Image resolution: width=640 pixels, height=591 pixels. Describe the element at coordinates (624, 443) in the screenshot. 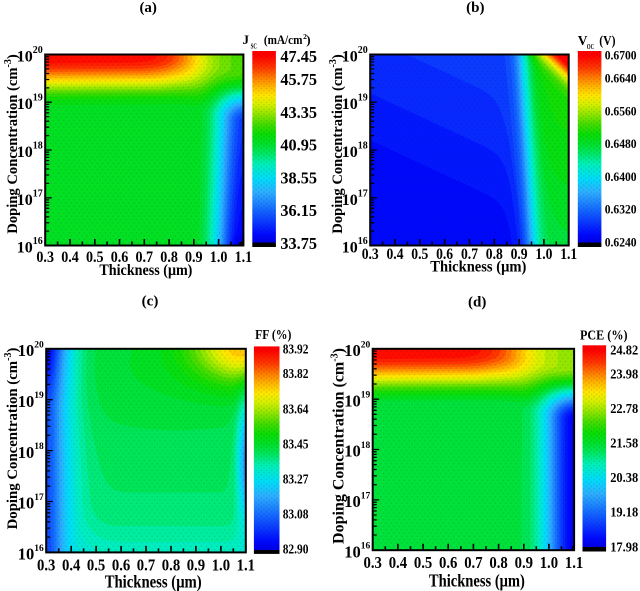

I see `svg-text: 21.58` at that location.